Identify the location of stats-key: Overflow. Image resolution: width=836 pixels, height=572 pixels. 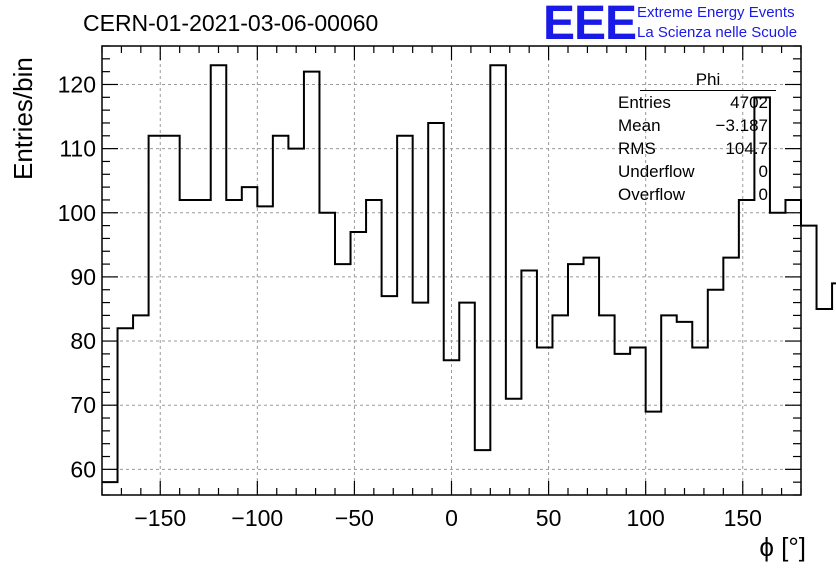
(652, 194).